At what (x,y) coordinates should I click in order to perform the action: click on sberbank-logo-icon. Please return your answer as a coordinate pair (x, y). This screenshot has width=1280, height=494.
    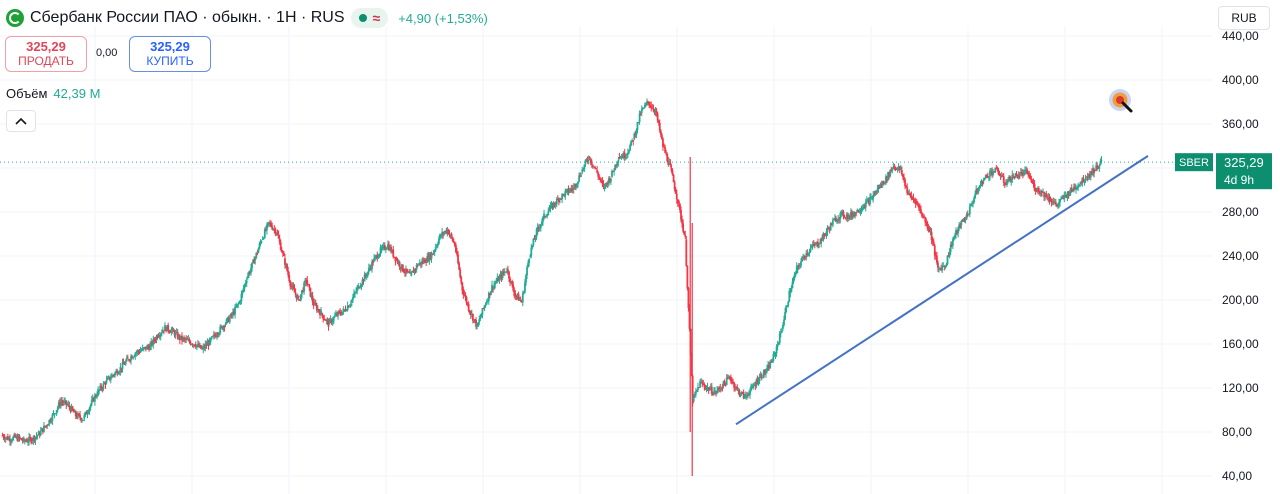
    Looking at the image, I should click on (15, 18).